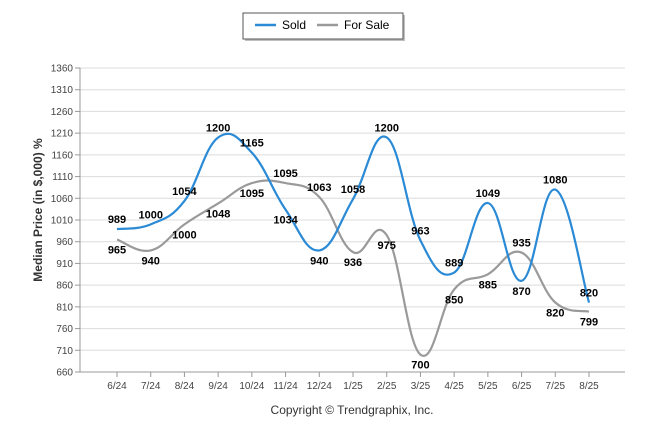 The height and width of the screenshot is (439, 646). I want to click on y-tick-label: 860, so click(64, 286).